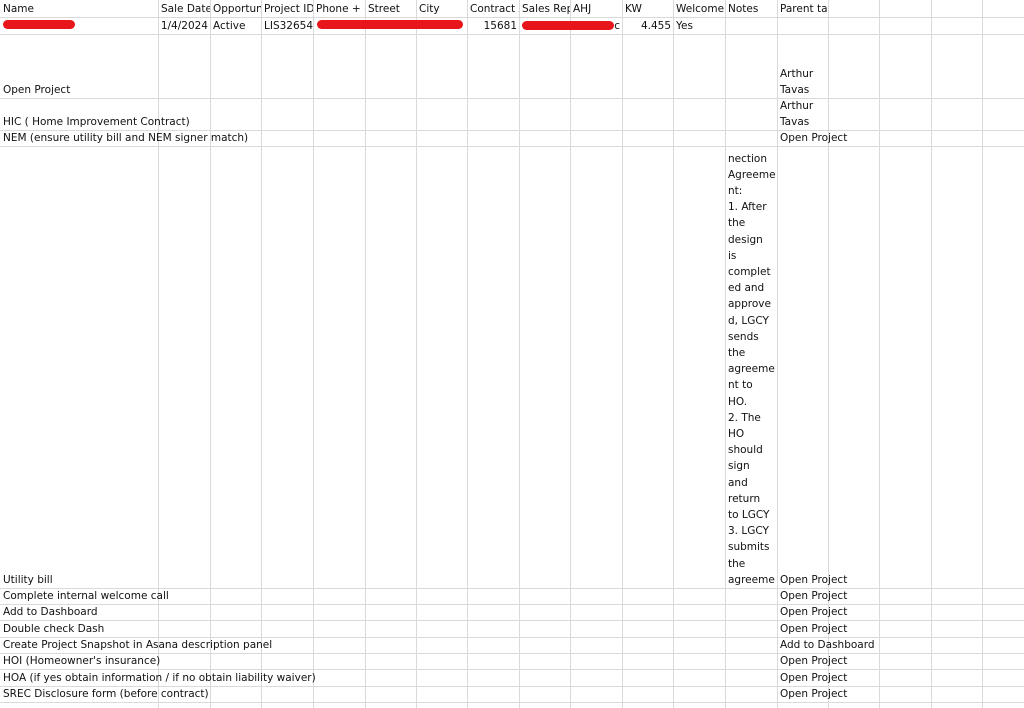 This screenshot has width=1024, height=708. I want to click on ahj-cell: c, so click(596, 25).